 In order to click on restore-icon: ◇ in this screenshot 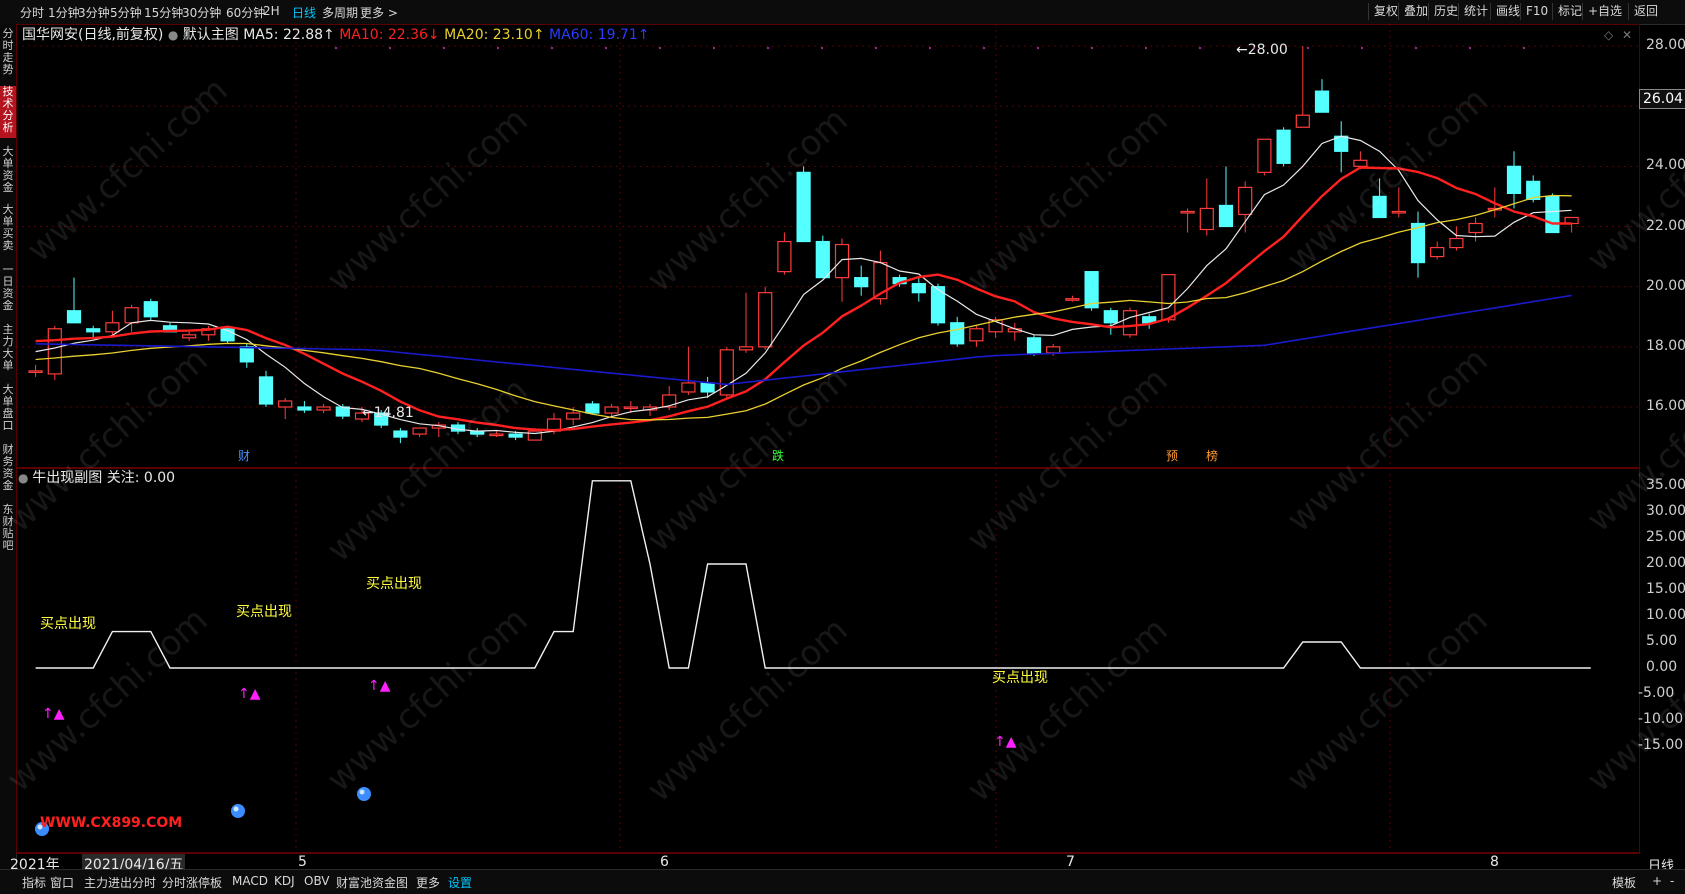, I will do `click(1609, 35)`.